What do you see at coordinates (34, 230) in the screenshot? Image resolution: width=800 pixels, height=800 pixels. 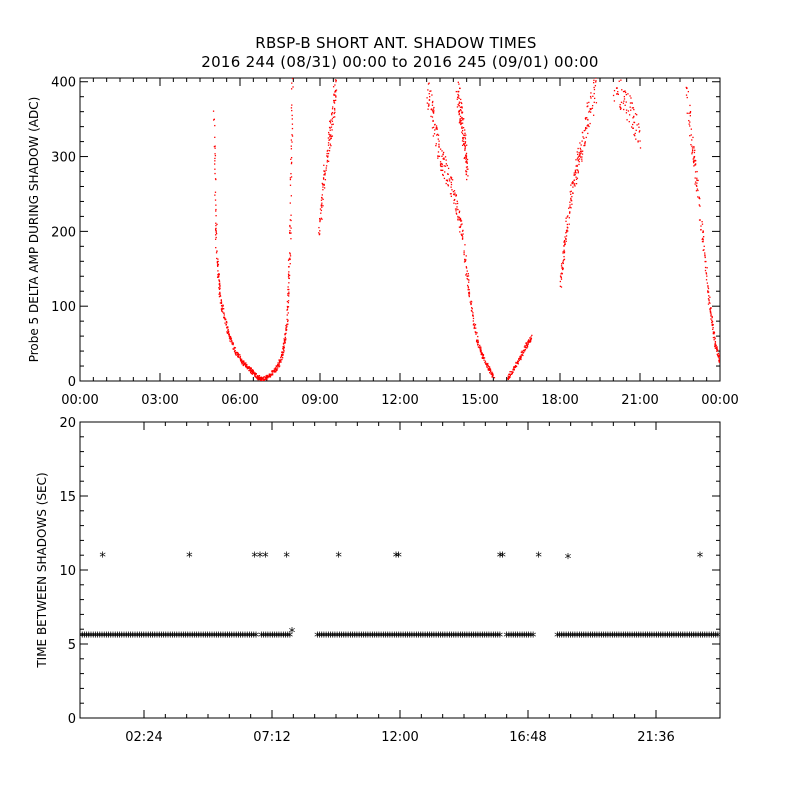 I see `y-axis-label: Probe 5 DELTA AMP DURING SHADOW (ADC)` at bounding box center [34, 230].